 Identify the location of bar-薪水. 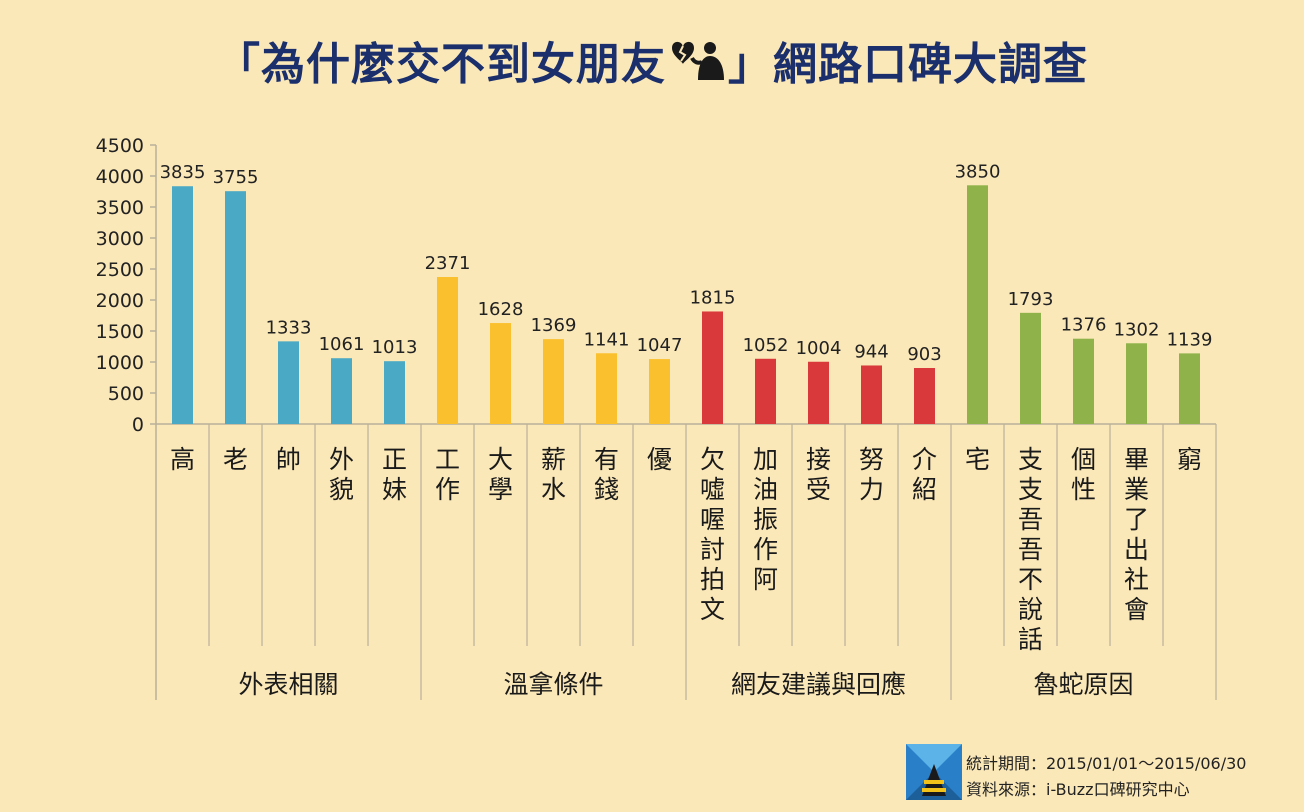
(553, 381).